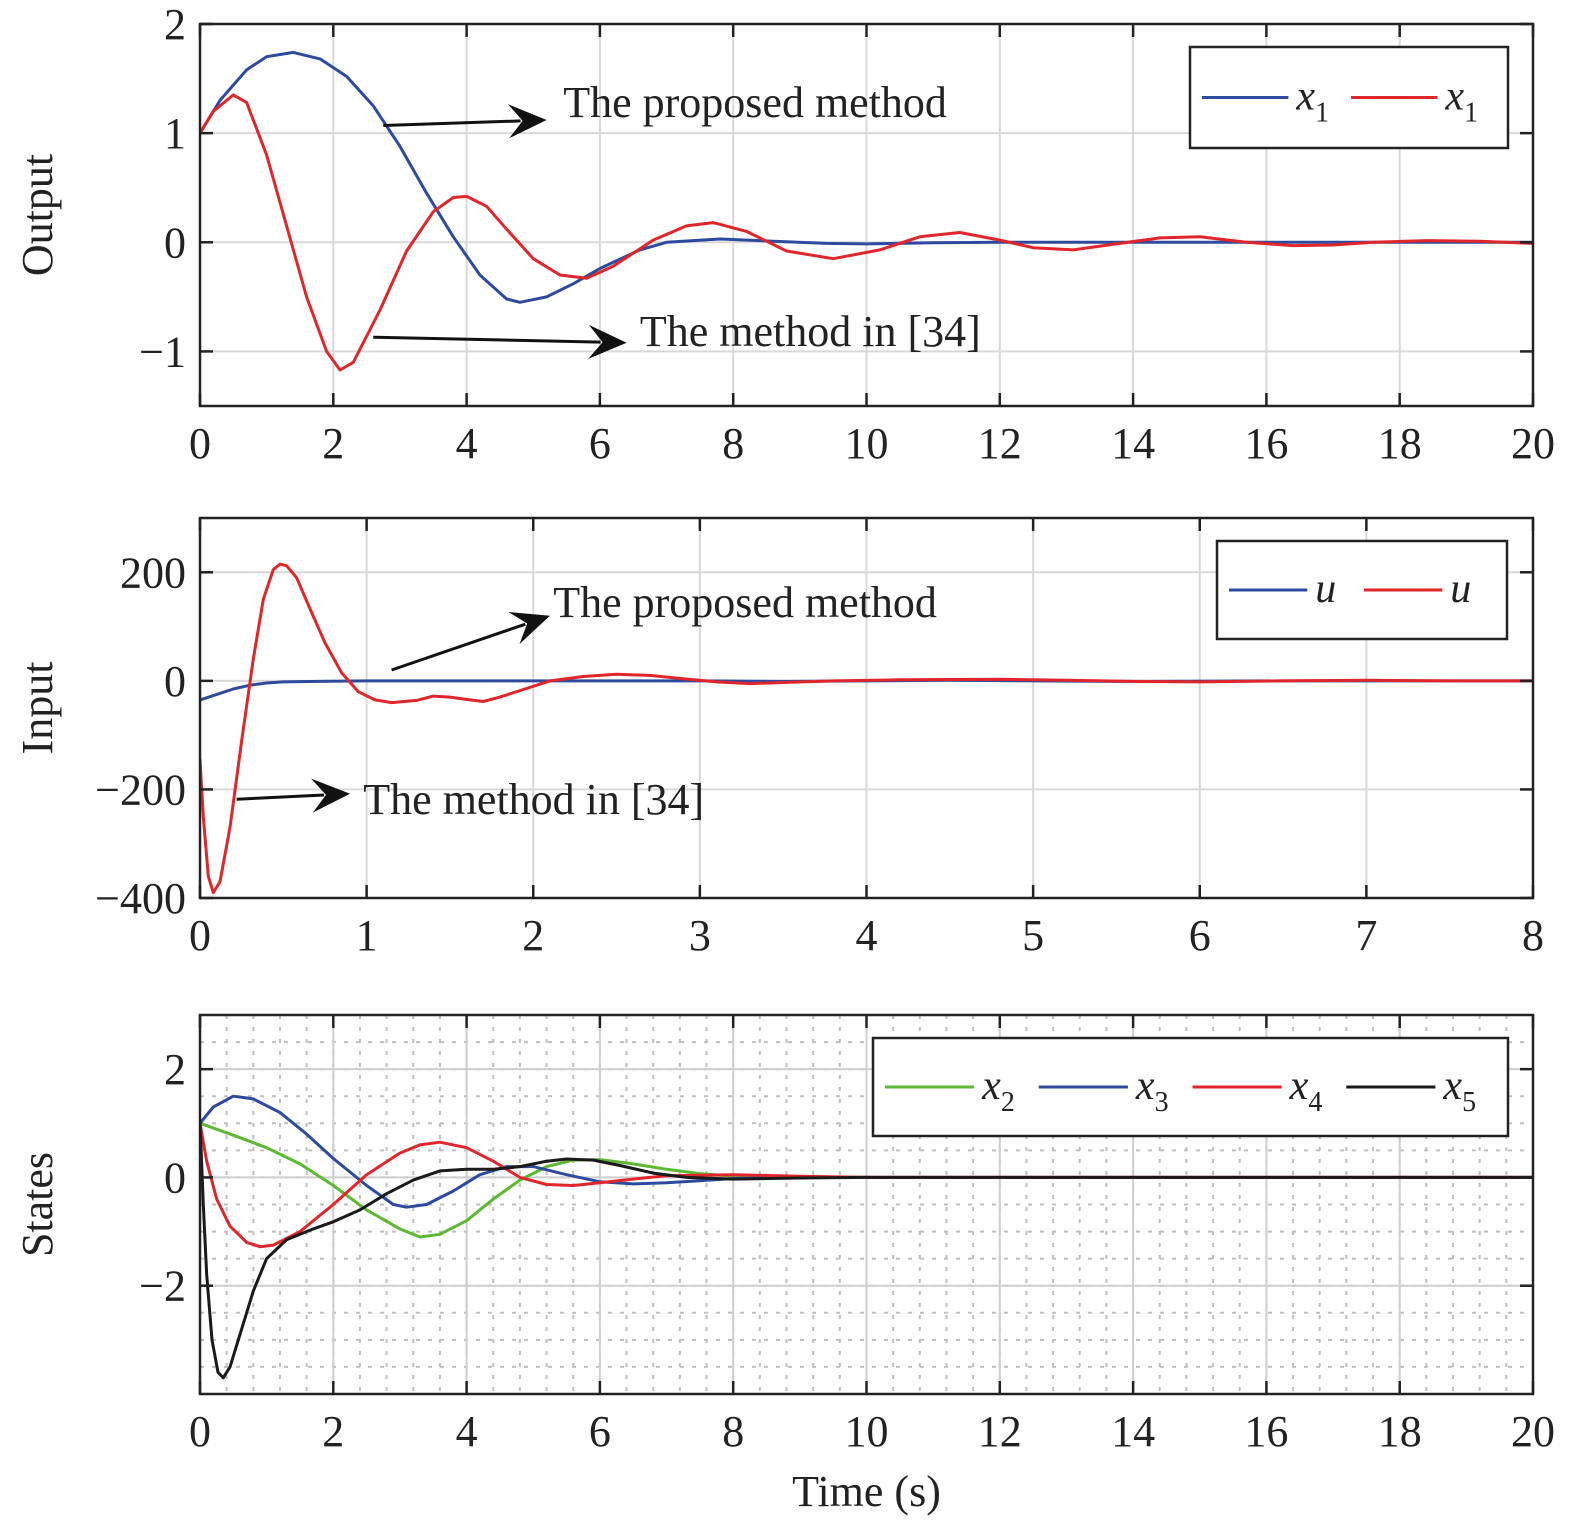  I want to click on legend: x1 x1, so click(1349, 97).